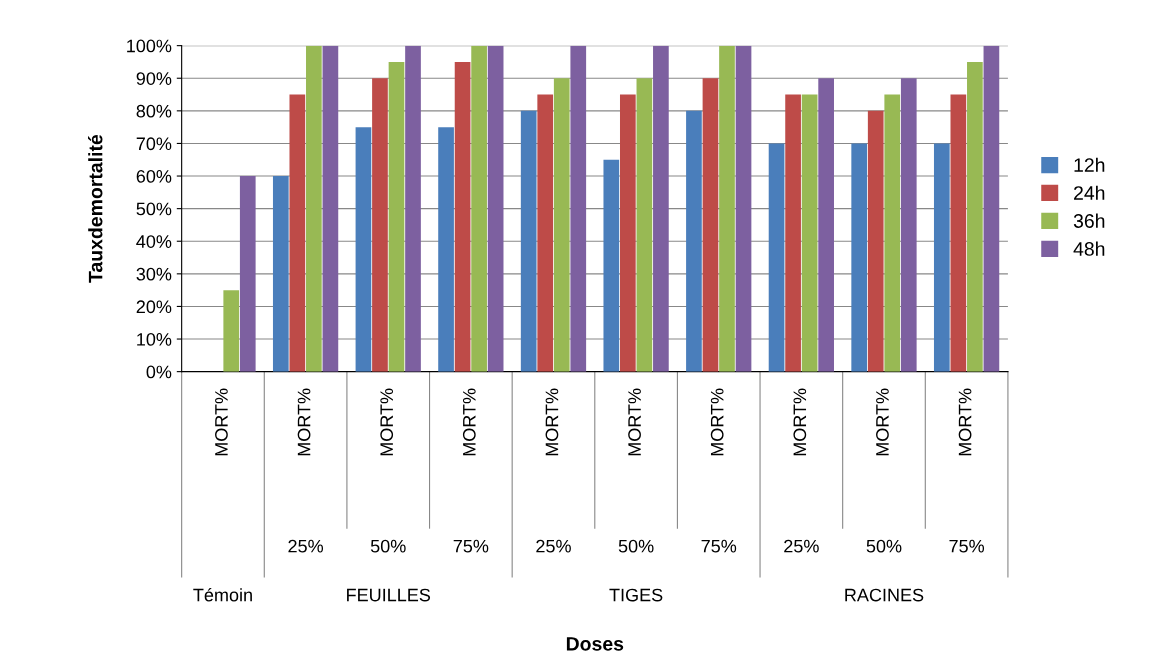 Image resolution: width=1172 pixels, height=652 pixels. What do you see at coordinates (154, 176) in the screenshot?
I see `y-tick-label: 60%` at bounding box center [154, 176].